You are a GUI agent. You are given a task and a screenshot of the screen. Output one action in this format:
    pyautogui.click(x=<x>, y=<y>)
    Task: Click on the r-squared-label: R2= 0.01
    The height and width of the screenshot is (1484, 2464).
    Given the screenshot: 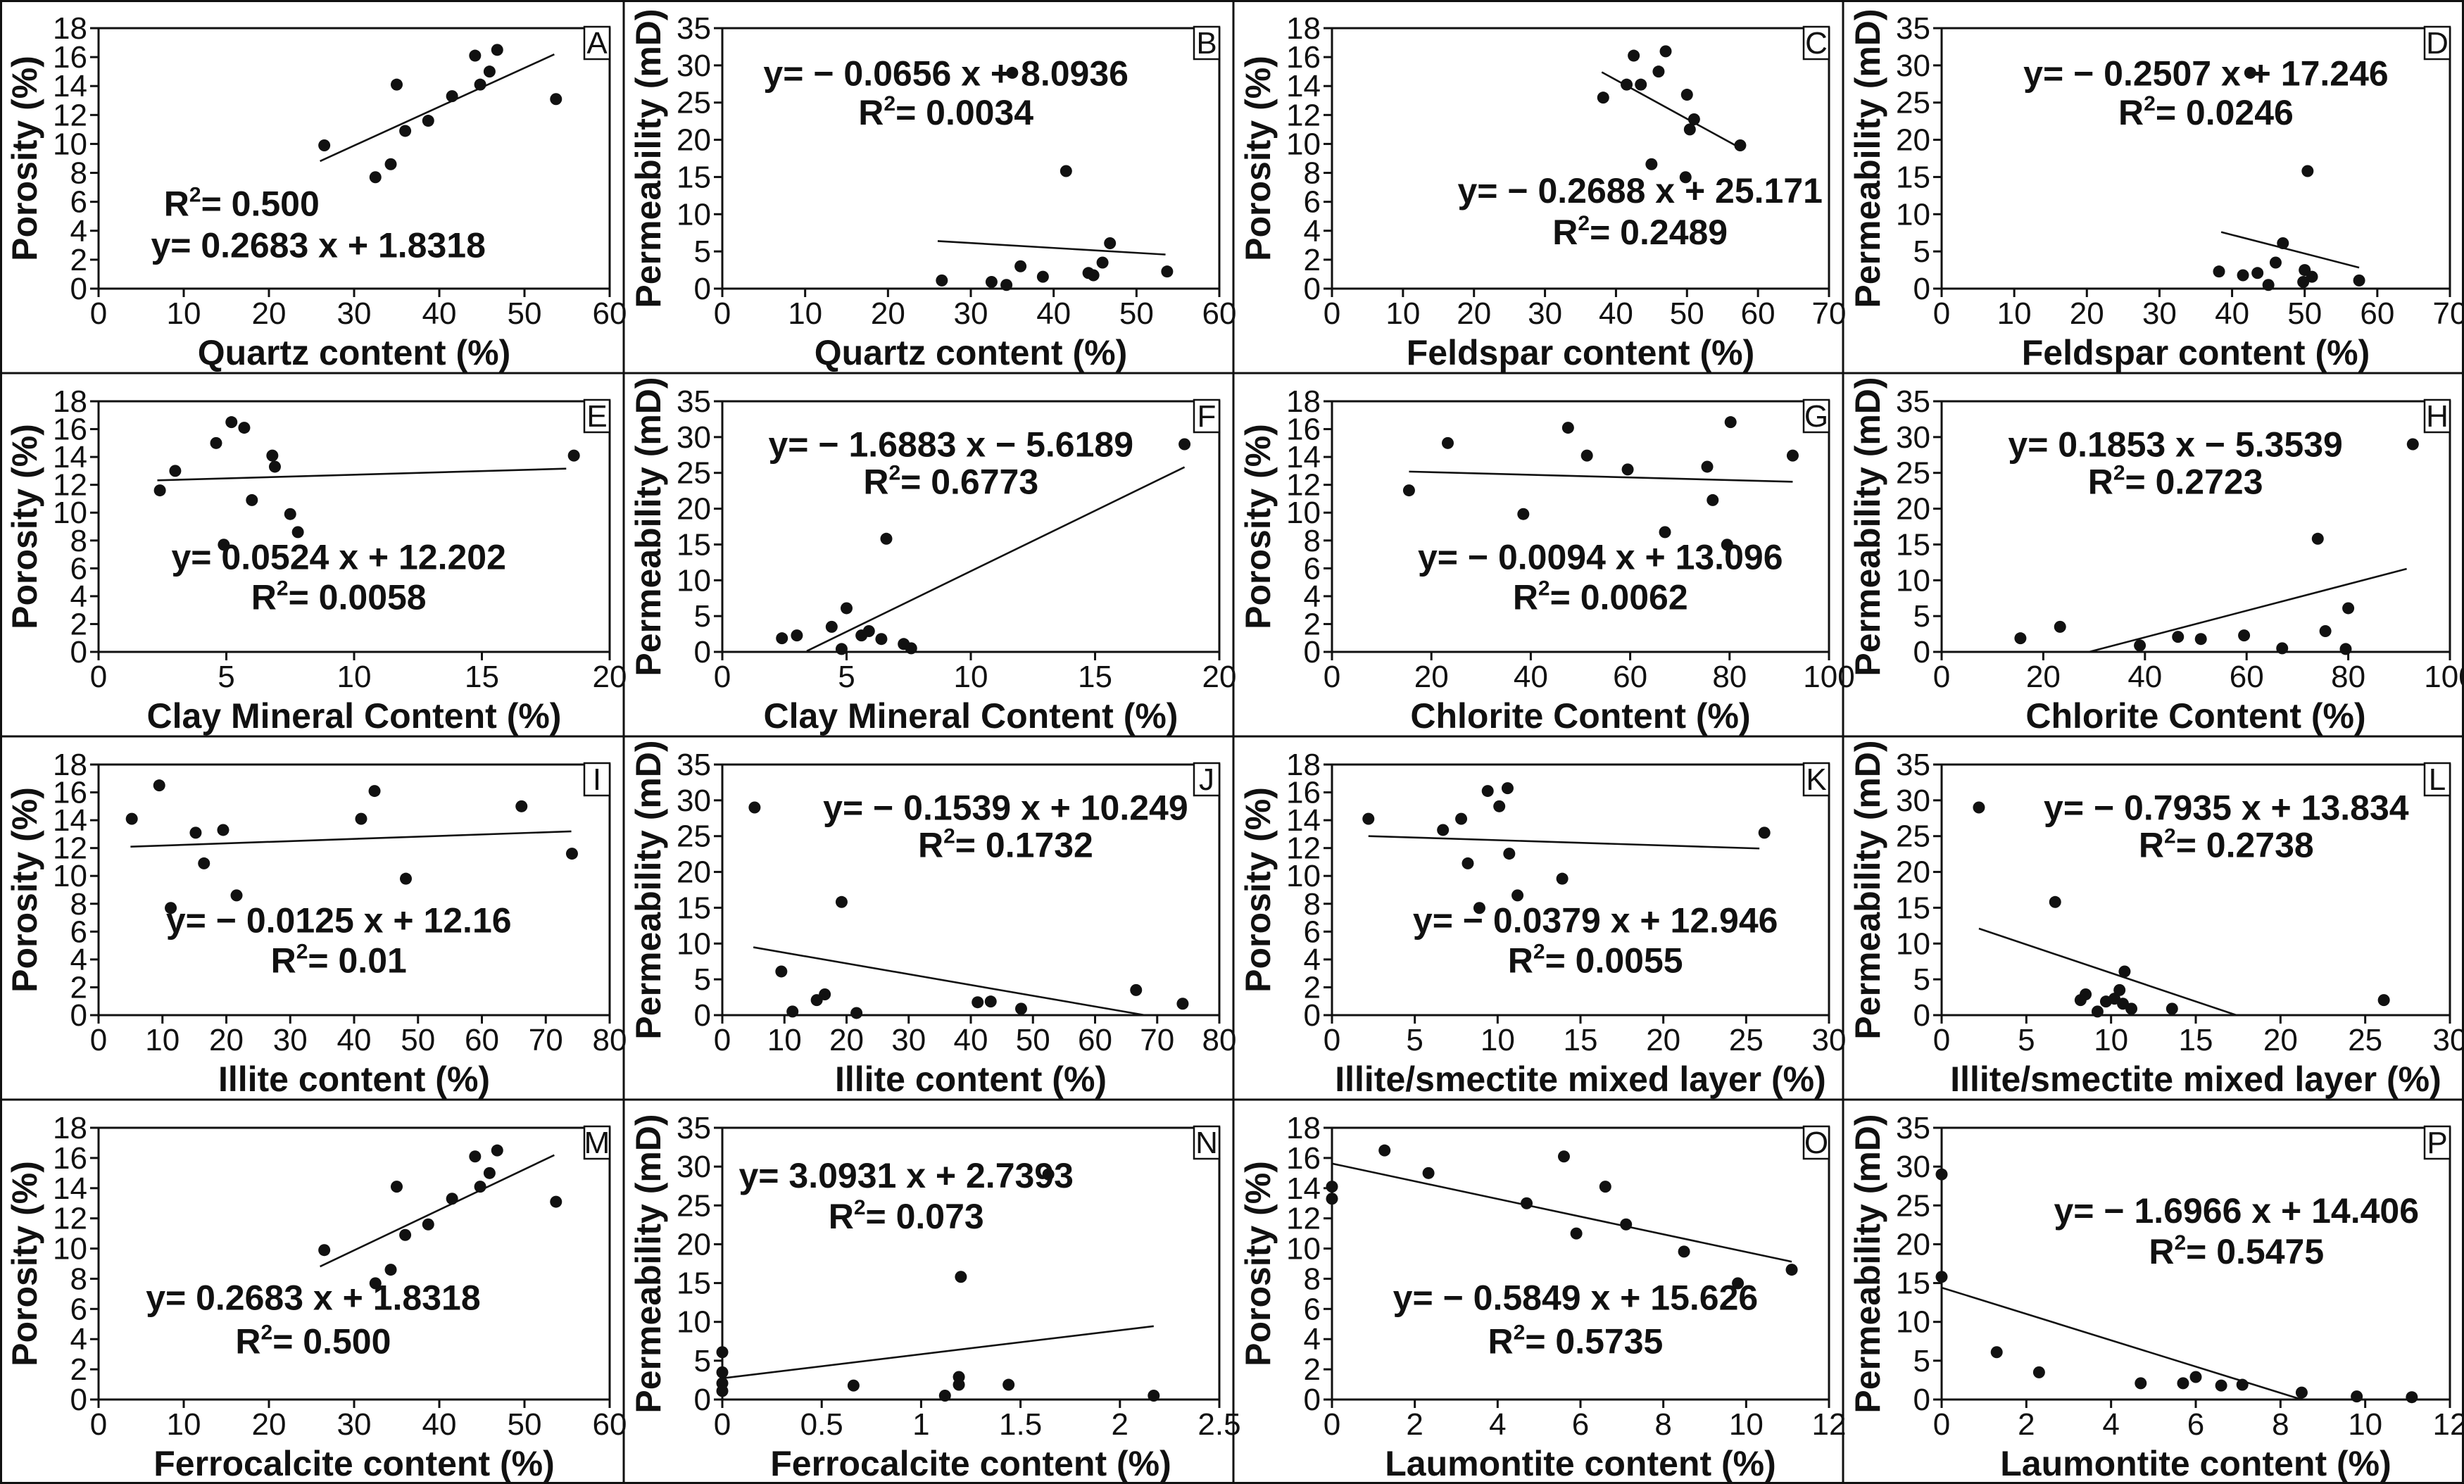 What is the action you would take?
    pyautogui.click(x=339, y=960)
    